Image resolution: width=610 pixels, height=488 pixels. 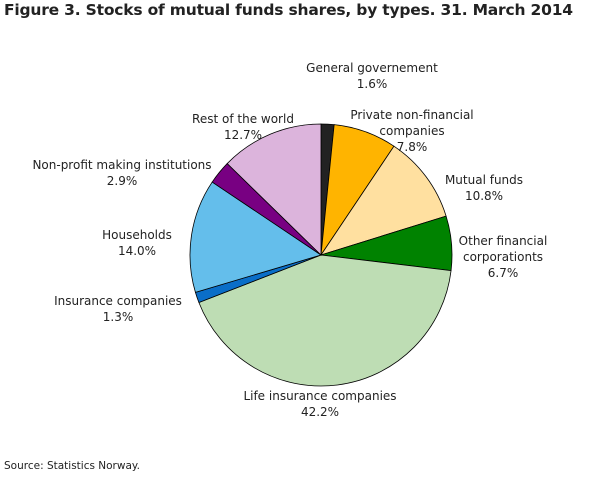 What do you see at coordinates (411, 115) in the screenshot?
I see `slice-label-1: Private non-financial` at bounding box center [411, 115].